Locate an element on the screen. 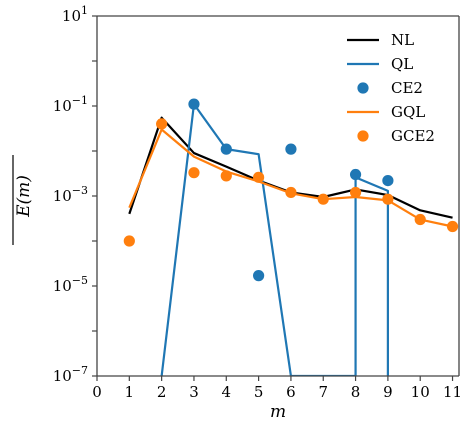  legend-label-ql: QL is located at coordinates (402, 64).